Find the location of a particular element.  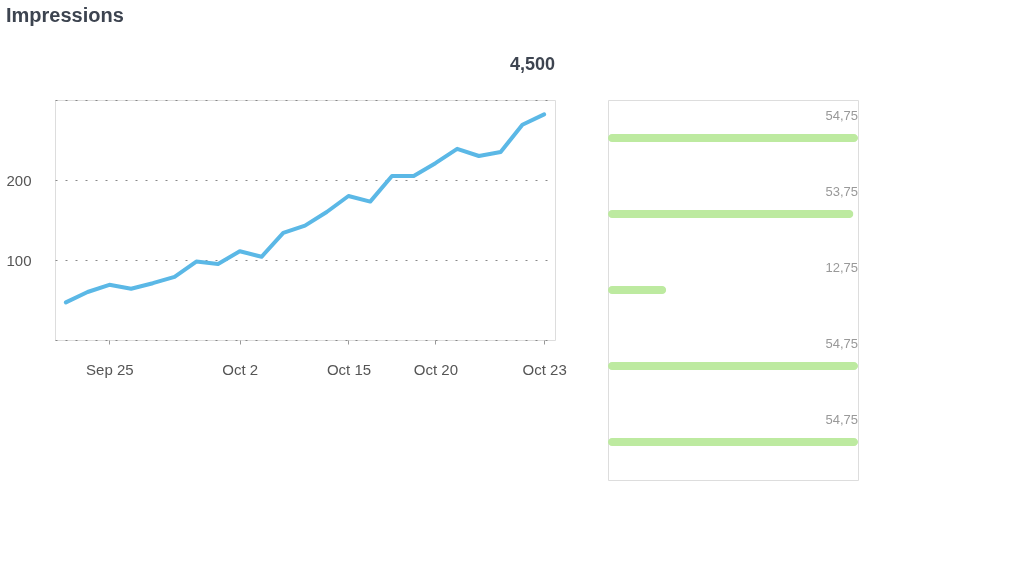

y-tick-label: 100 is located at coordinates (19, 260).